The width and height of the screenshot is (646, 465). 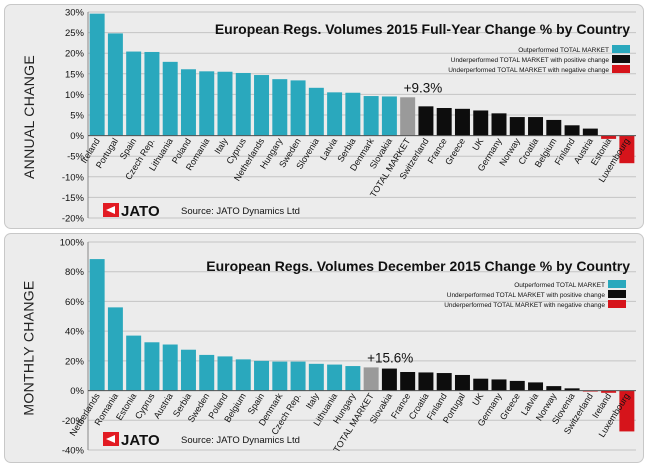 What do you see at coordinates (477, 399) in the screenshot?
I see `category-label: UK` at bounding box center [477, 399].